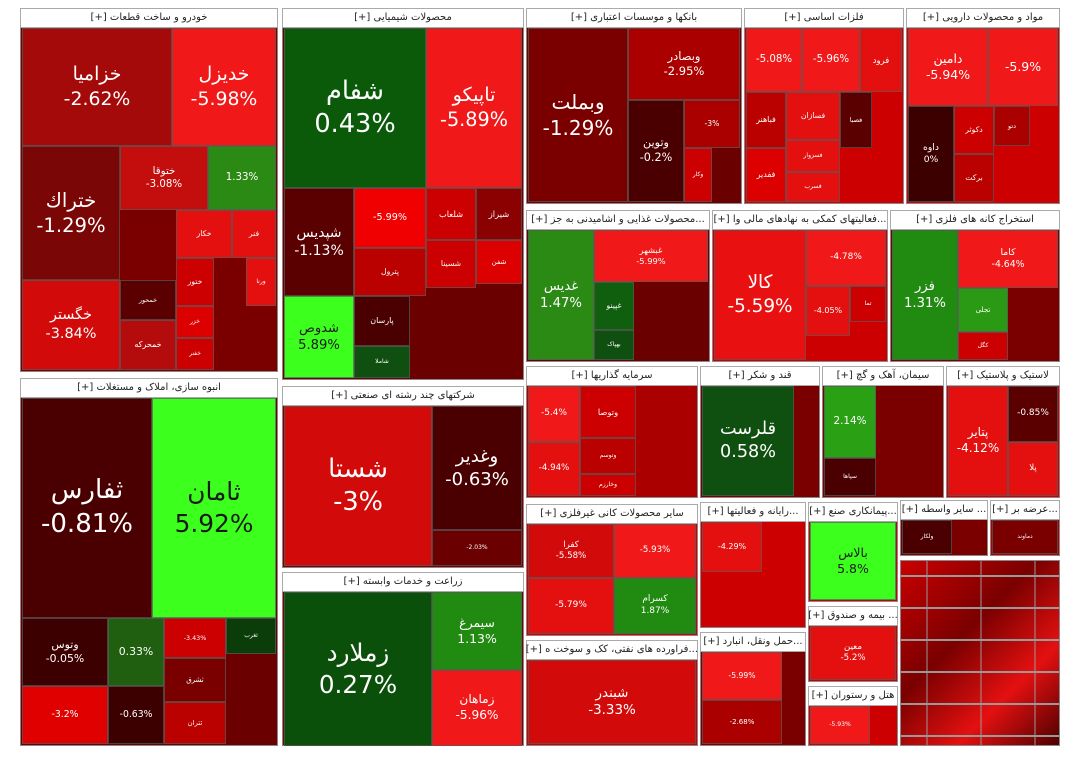  Describe the element at coordinates (195, 322) in the screenshot. I see `stock-tile: خزر` at that location.